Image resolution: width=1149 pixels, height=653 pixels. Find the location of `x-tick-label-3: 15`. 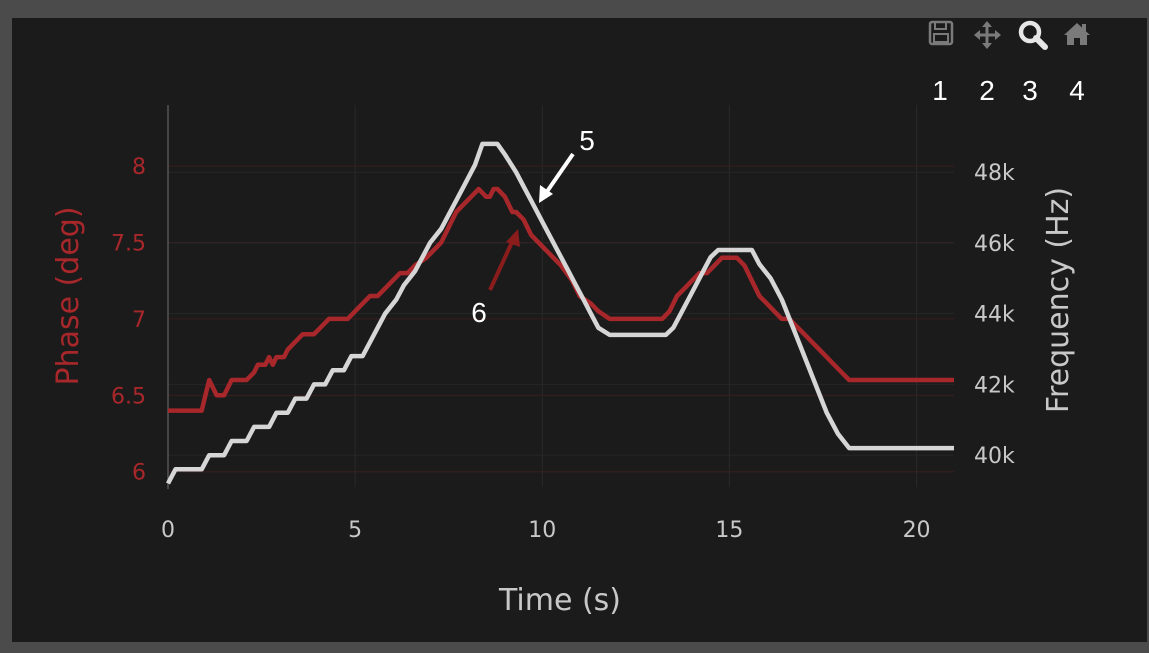

x-tick-label-3: 15 is located at coordinates (729, 530).